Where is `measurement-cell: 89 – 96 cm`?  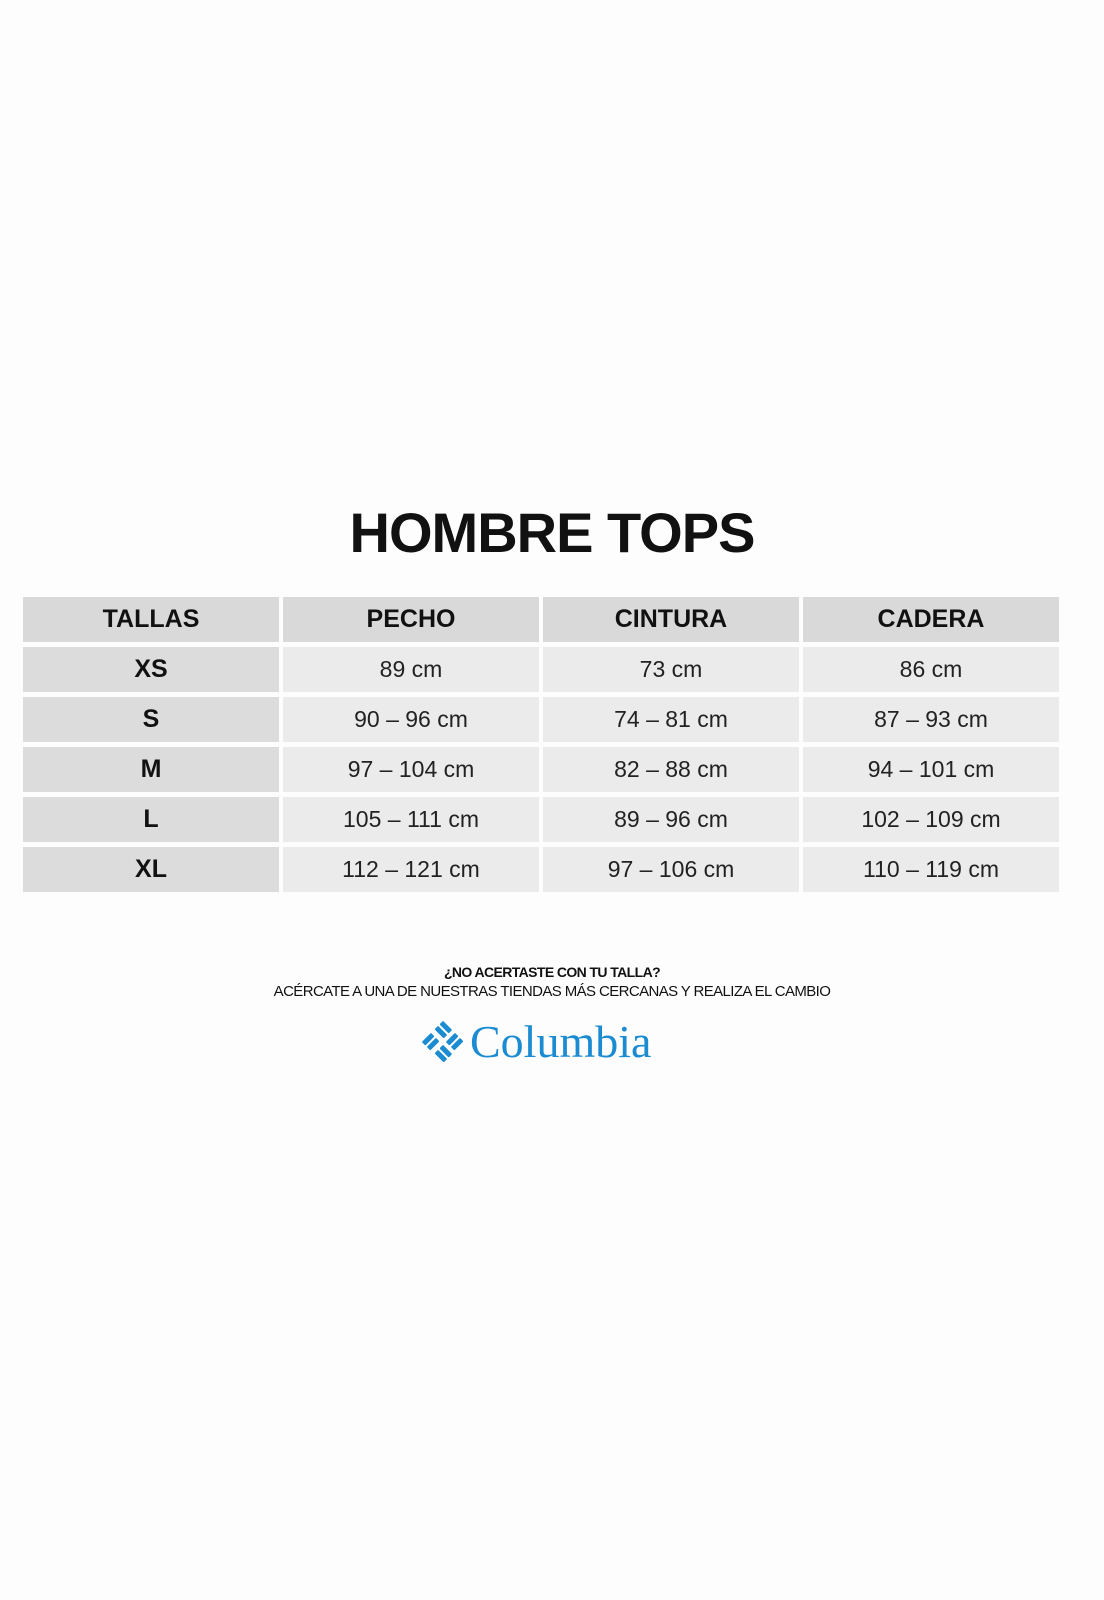 measurement-cell: 89 – 96 cm is located at coordinates (671, 819).